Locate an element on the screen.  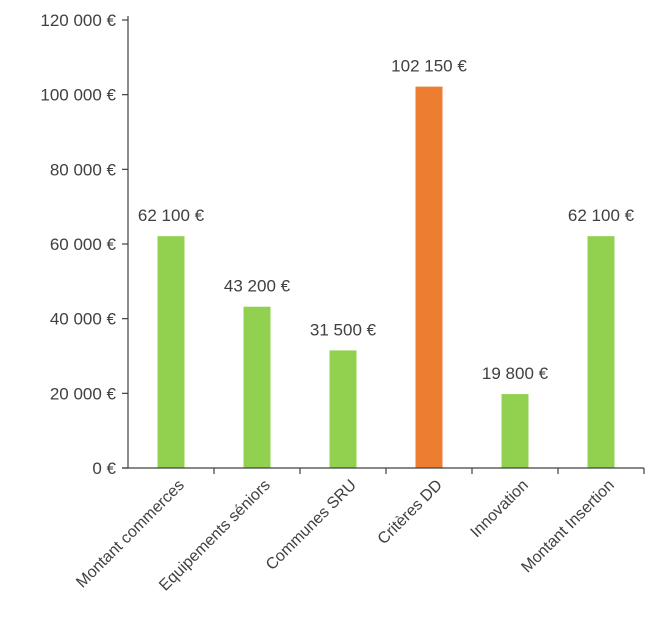
data-label: 19 800 € is located at coordinates (515, 373).